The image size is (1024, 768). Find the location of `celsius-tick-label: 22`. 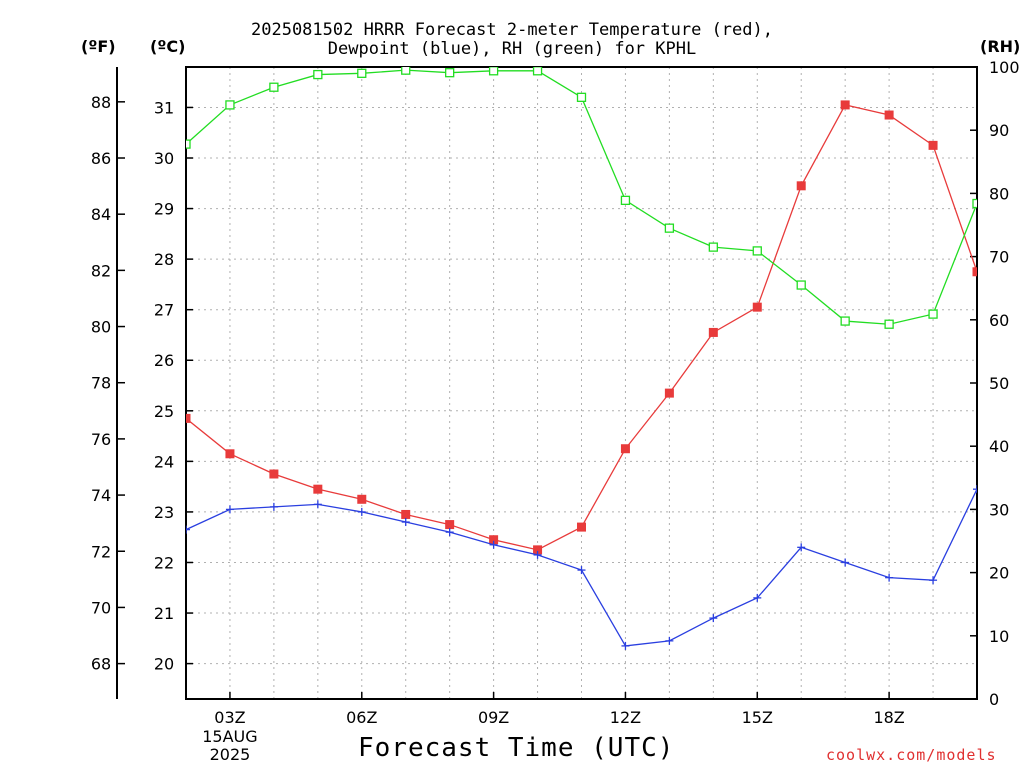

celsius-tick-label: 22 is located at coordinates (164, 562).